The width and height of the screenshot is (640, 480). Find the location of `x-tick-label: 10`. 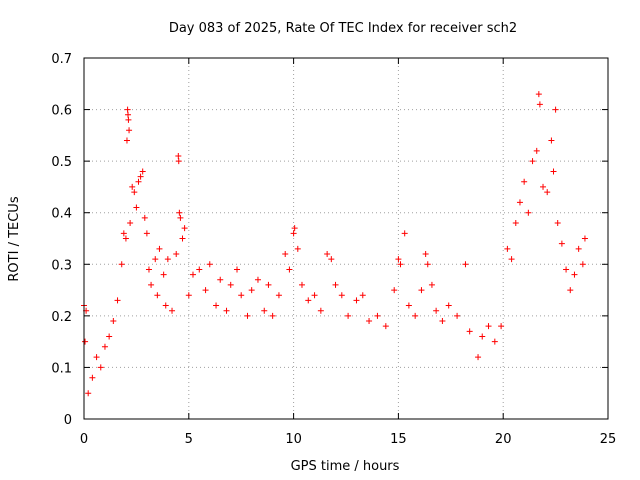

x-tick-label: 10 is located at coordinates (293, 439).